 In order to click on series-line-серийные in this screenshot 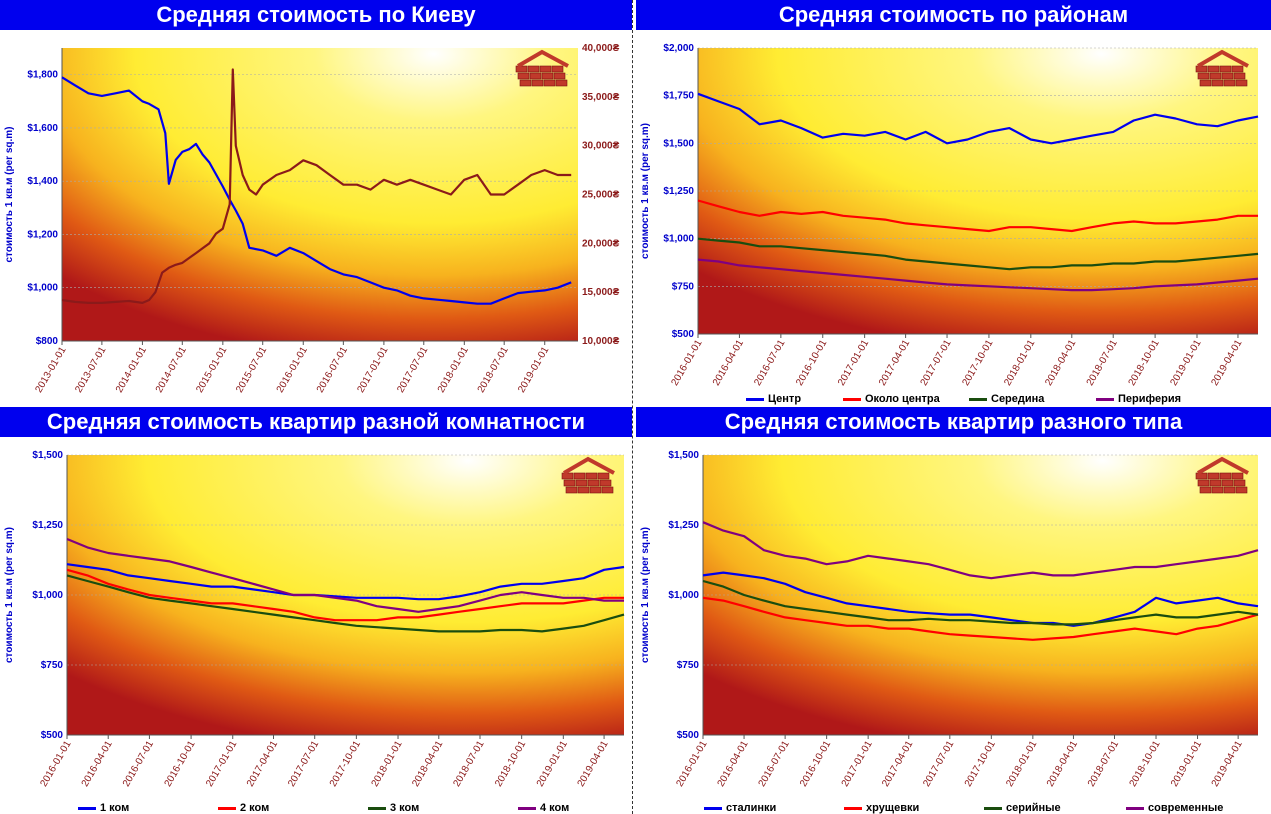, I will do `click(980, 602)`.